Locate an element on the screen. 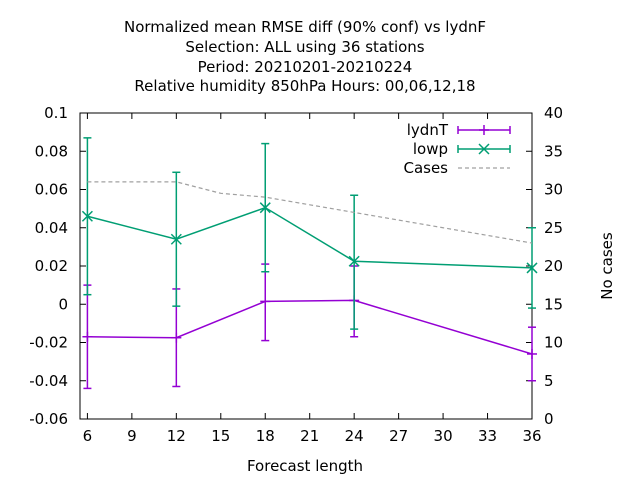 The image size is (640, 480). legend-item-lowp: lowp is located at coordinates (462, 149).